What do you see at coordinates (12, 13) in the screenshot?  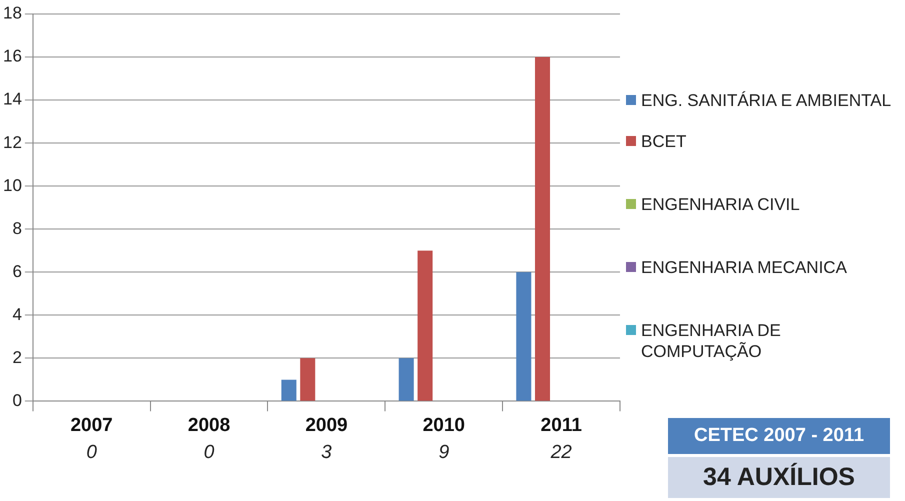 I see `y-tick-label: 18` at bounding box center [12, 13].